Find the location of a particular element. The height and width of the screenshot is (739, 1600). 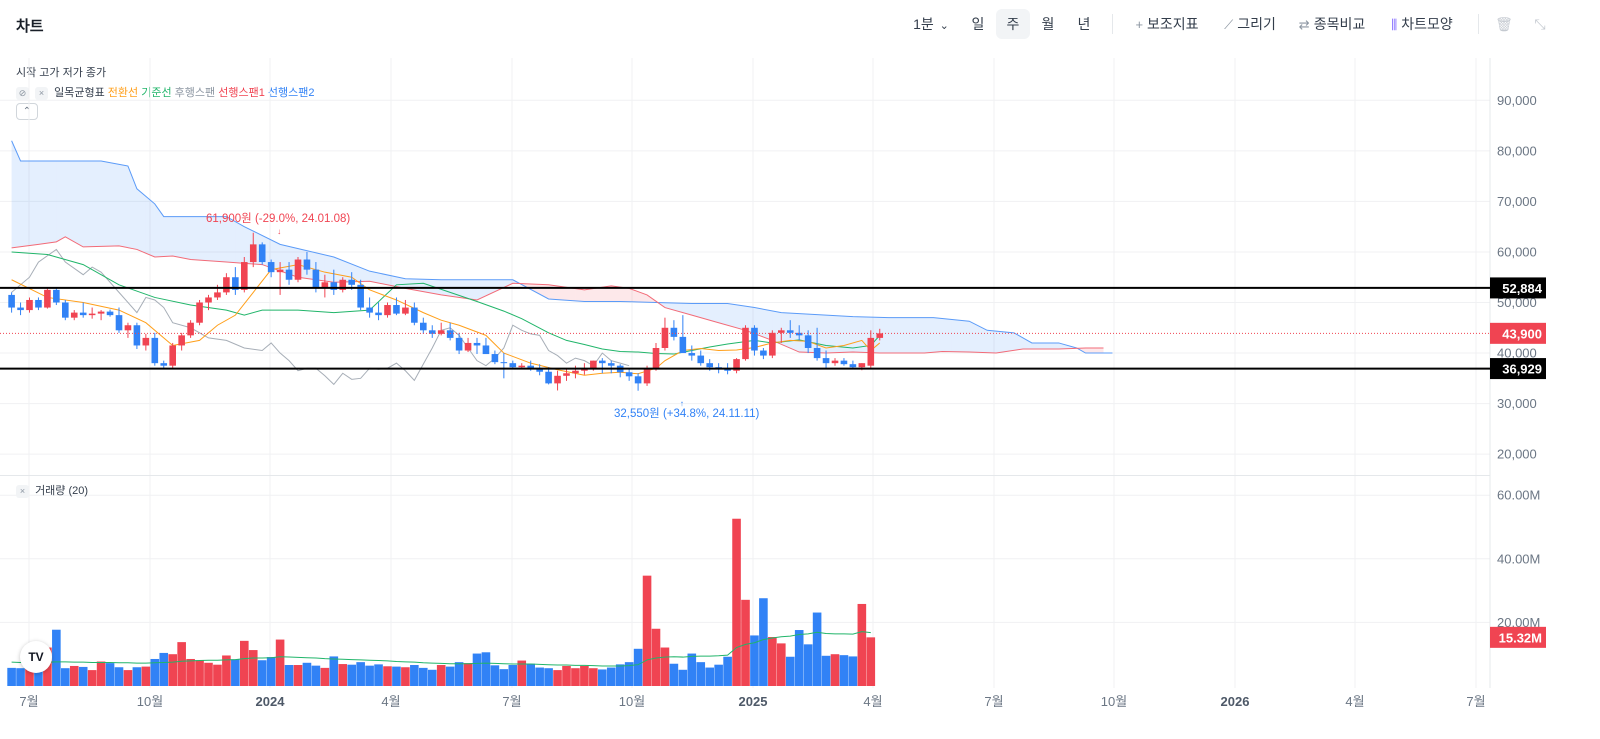

period-tab-day: 일 is located at coordinates (978, 24).